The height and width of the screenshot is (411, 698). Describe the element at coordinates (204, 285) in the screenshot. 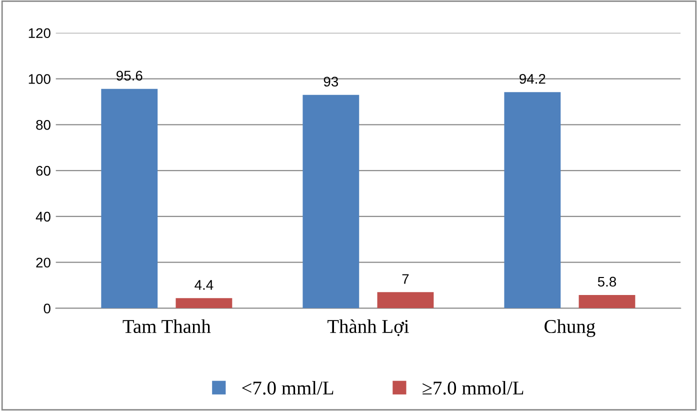

I see `data-label: 4.4` at that location.